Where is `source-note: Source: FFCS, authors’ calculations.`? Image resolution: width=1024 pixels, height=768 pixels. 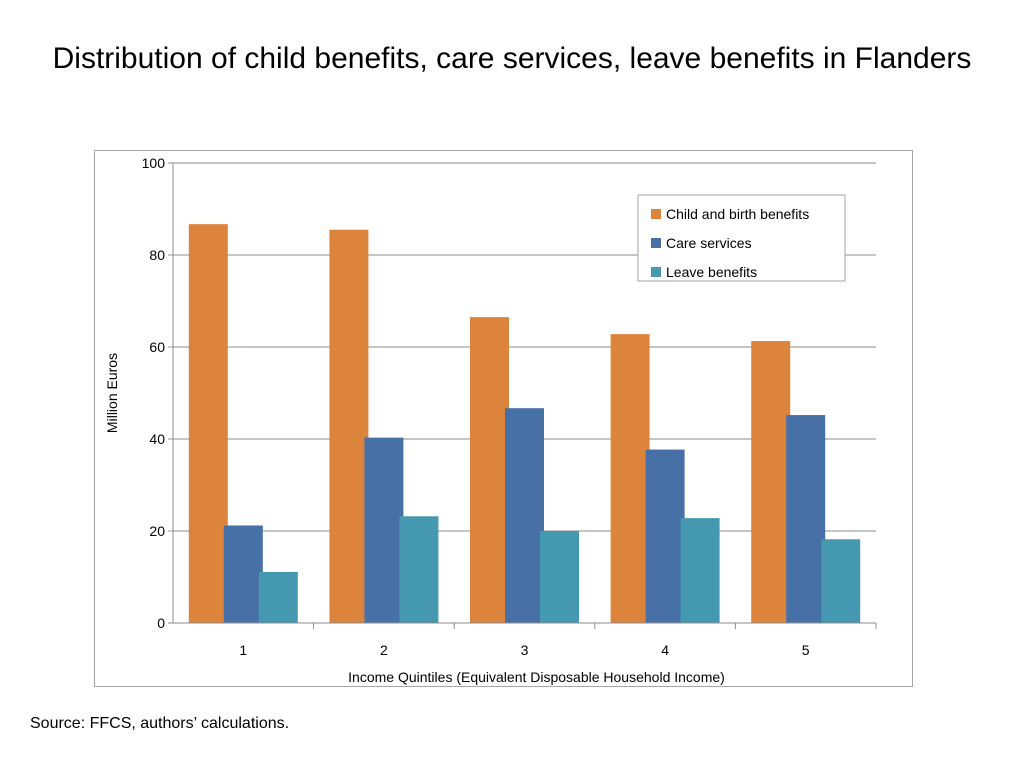
source-note: Source: FFCS, authors’ calculations. is located at coordinates (160, 723).